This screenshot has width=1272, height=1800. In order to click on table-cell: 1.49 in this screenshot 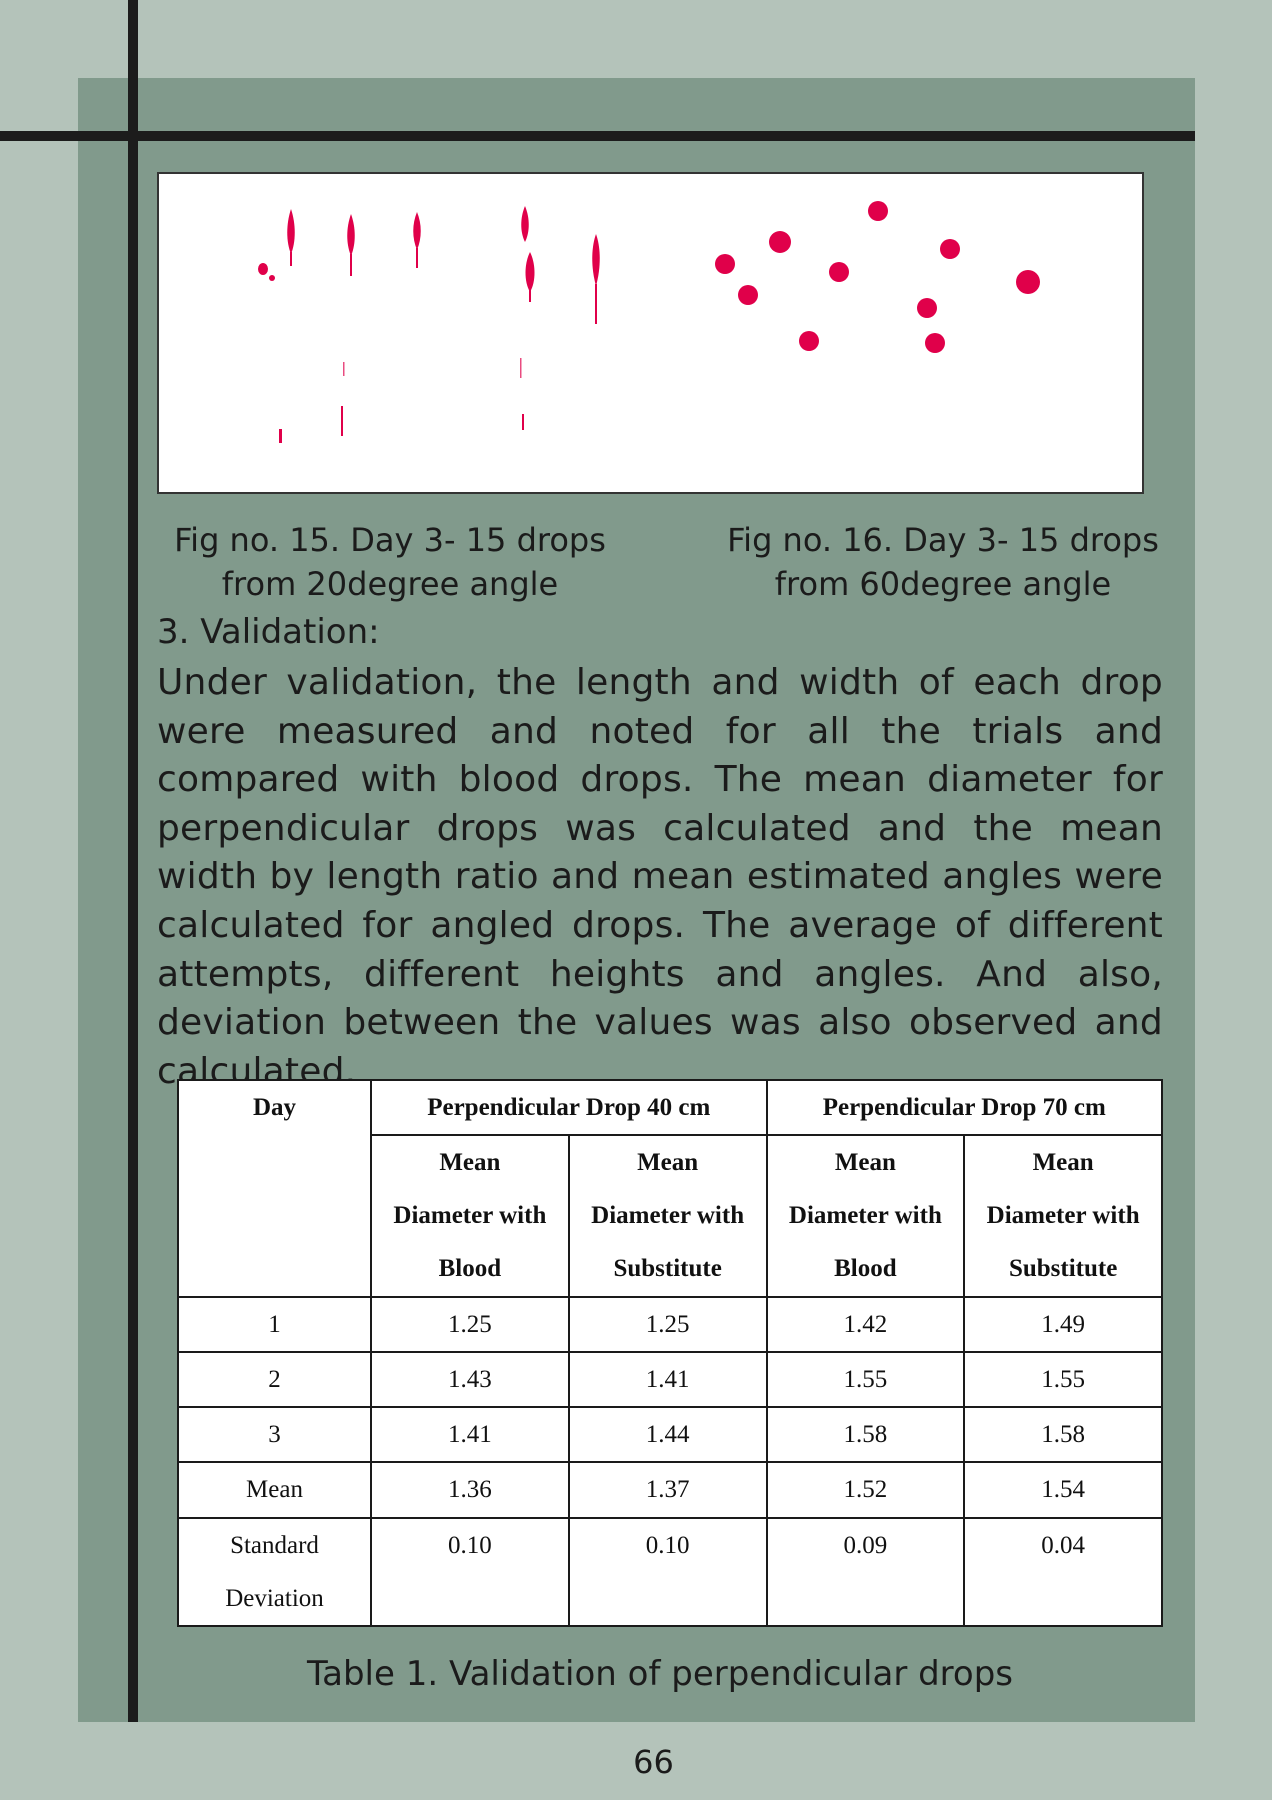, I will do `click(1063, 1324)`.